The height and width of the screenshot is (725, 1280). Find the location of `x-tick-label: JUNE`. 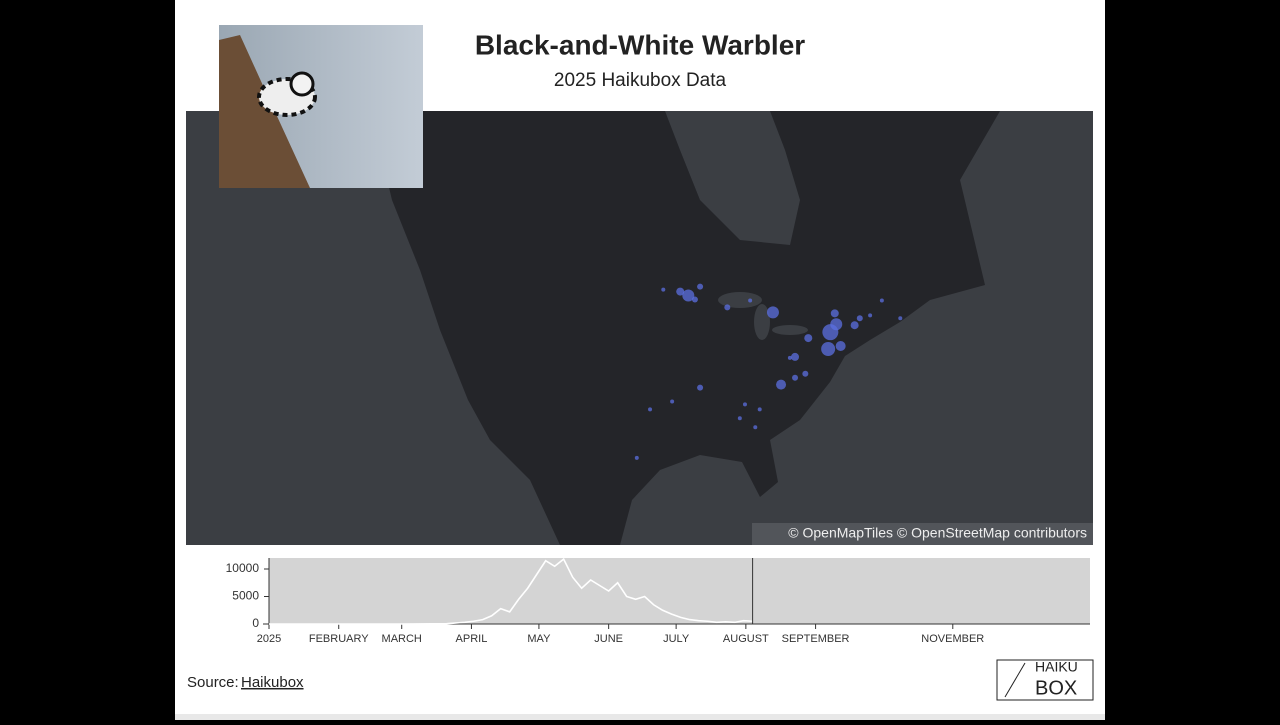

x-tick-label: JUNE is located at coordinates (608, 639).